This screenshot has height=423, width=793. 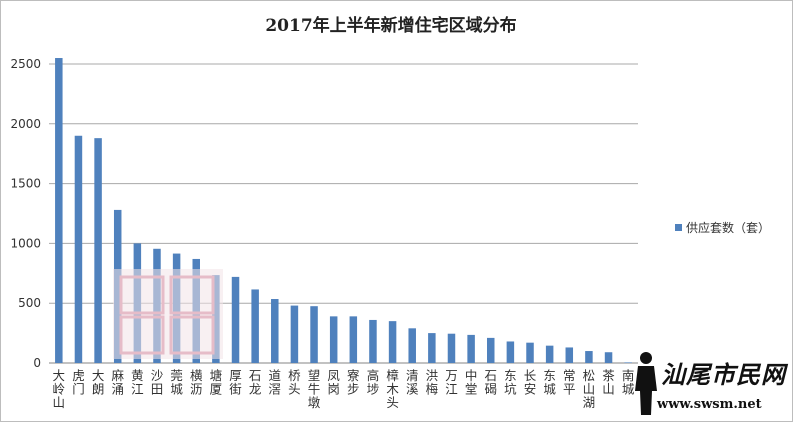 I want to click on x-category-label: 门, so click(x=78, y=389).